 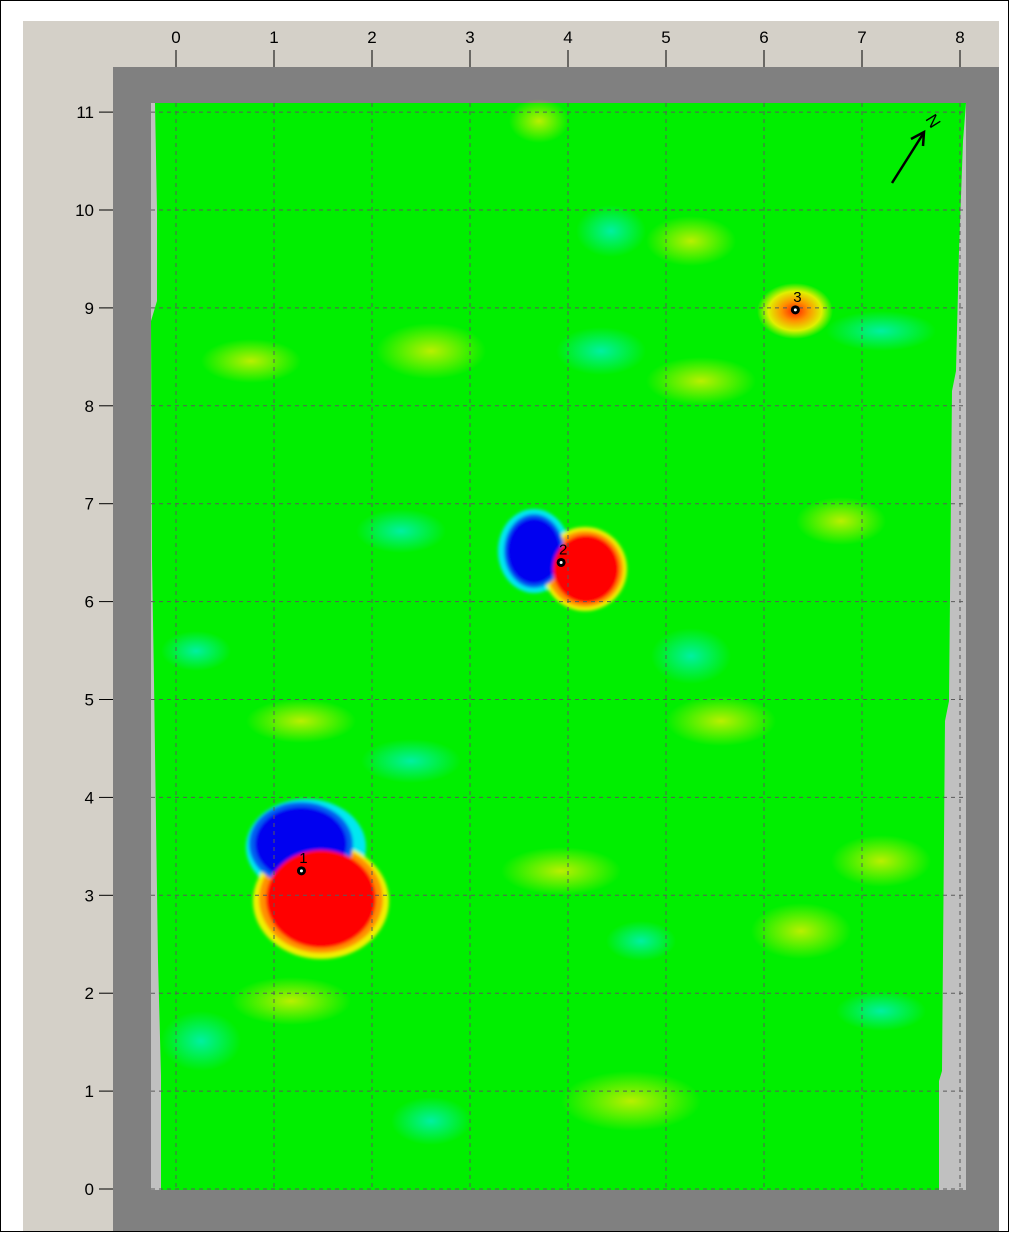 I want to click on x-tick-label: 1, so click(x=273, y=37).